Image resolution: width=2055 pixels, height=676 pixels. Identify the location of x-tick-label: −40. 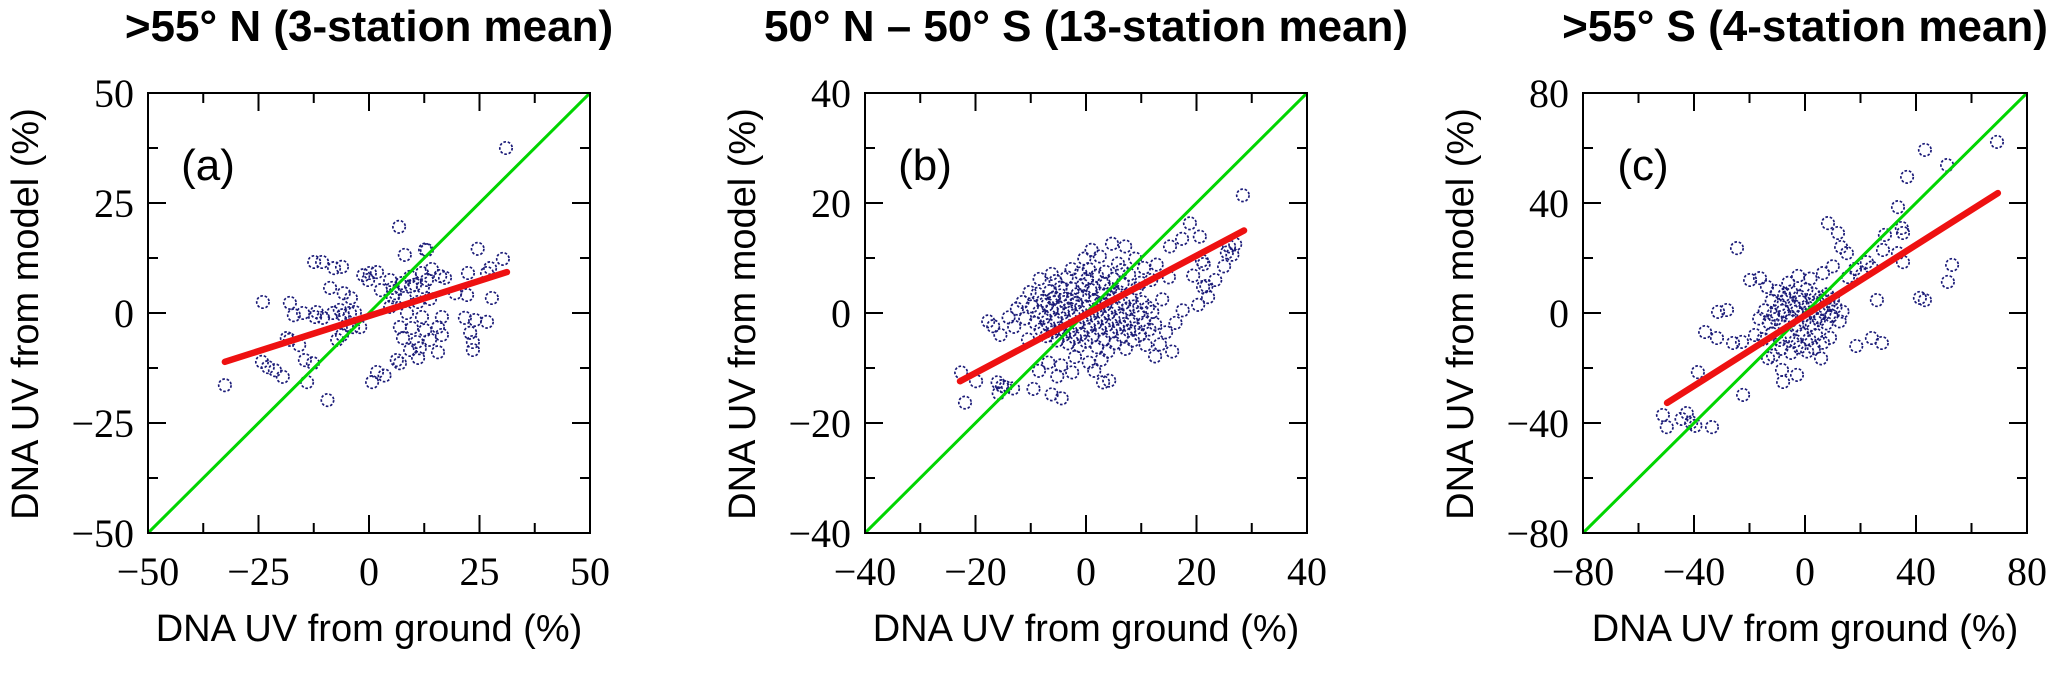
(865, 571).